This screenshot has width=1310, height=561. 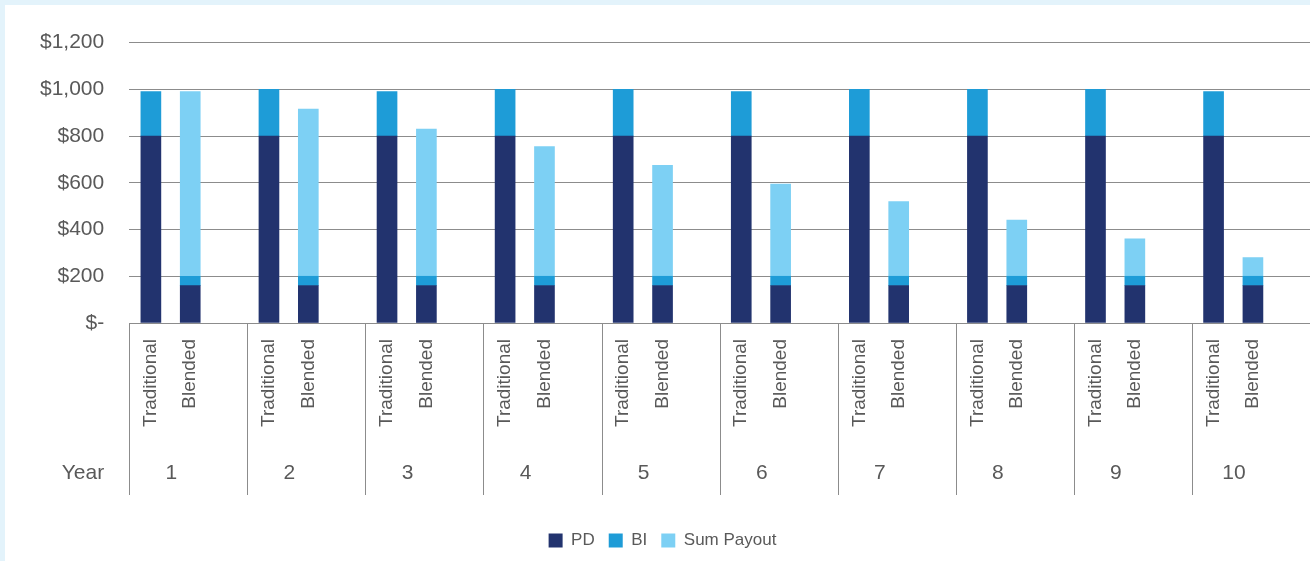 What do you see at coordinates (643, 471) in the screenshot?
I see `text: 5` at bounding box center [643, 471].